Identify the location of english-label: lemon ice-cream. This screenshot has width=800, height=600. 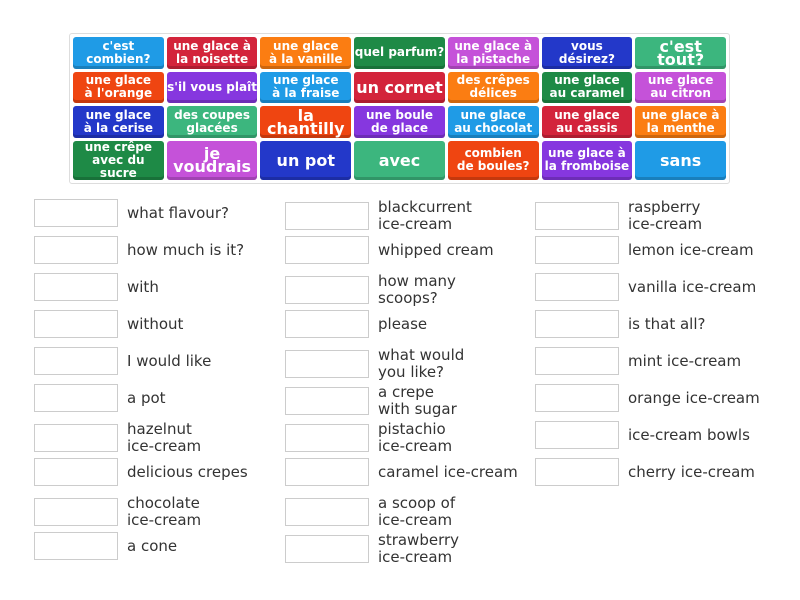
(691, 249).